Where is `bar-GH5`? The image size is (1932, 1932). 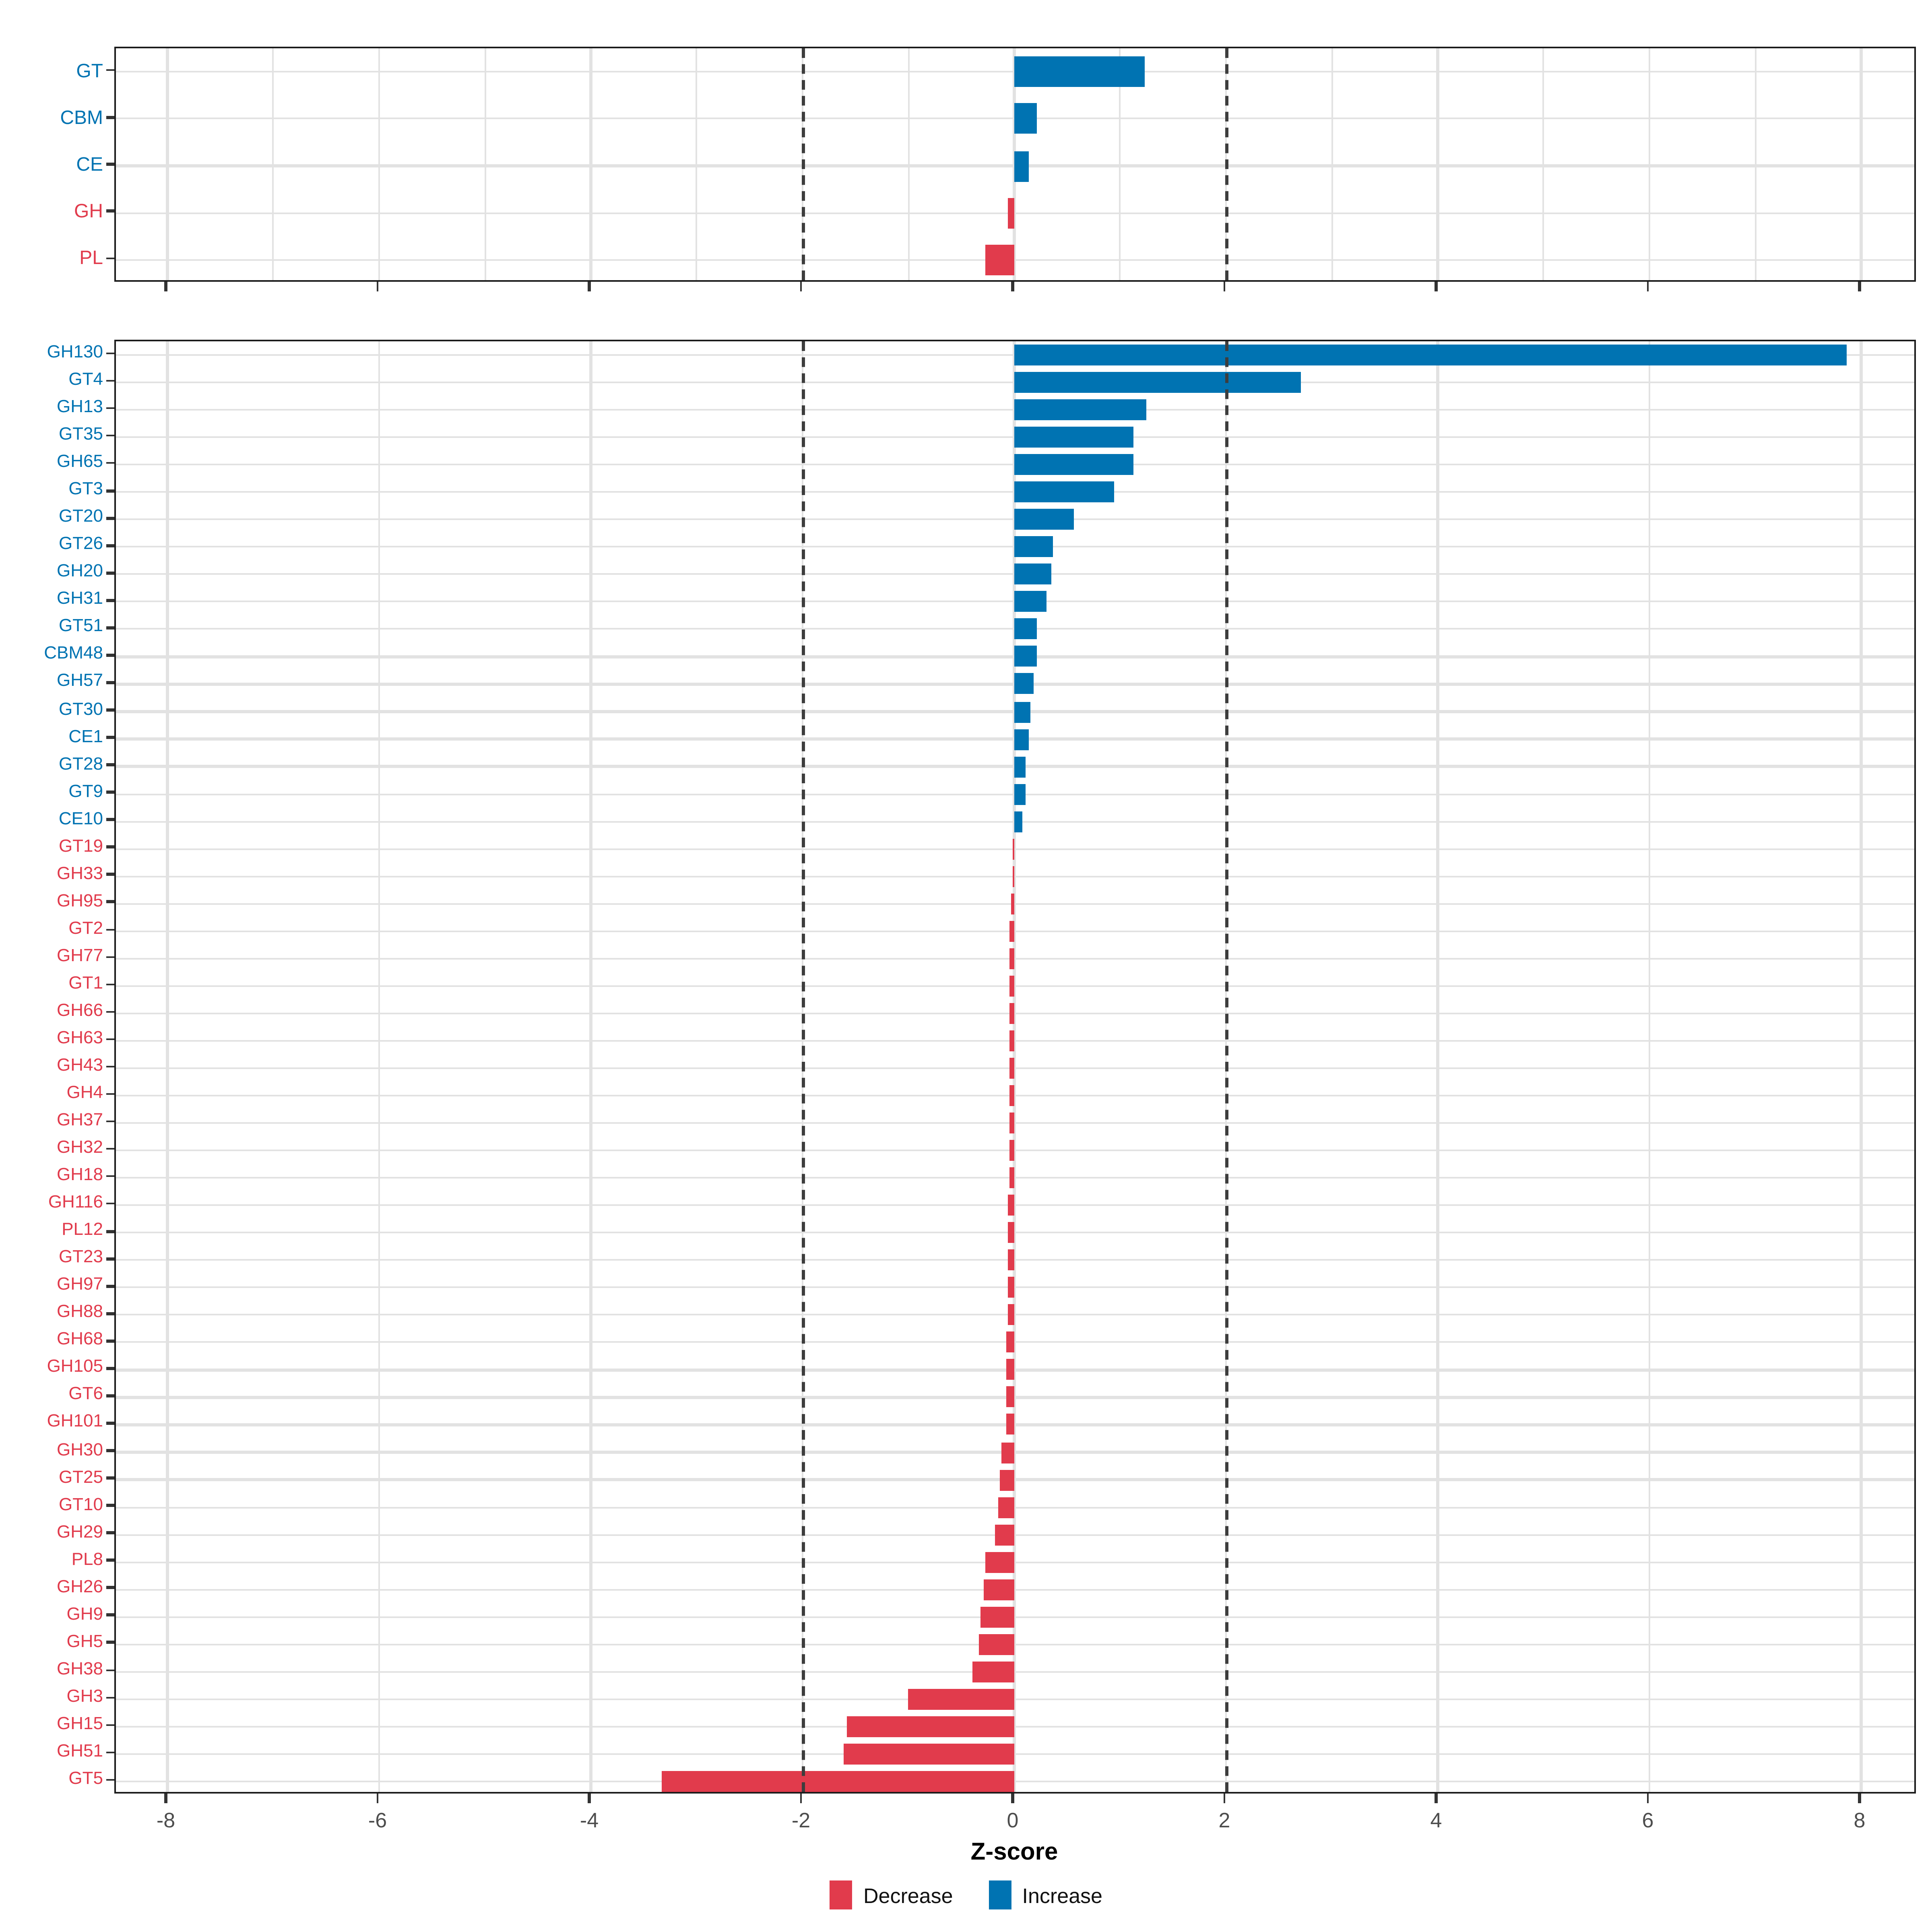
bar-GH5 is located at coordinates (996, 1644).